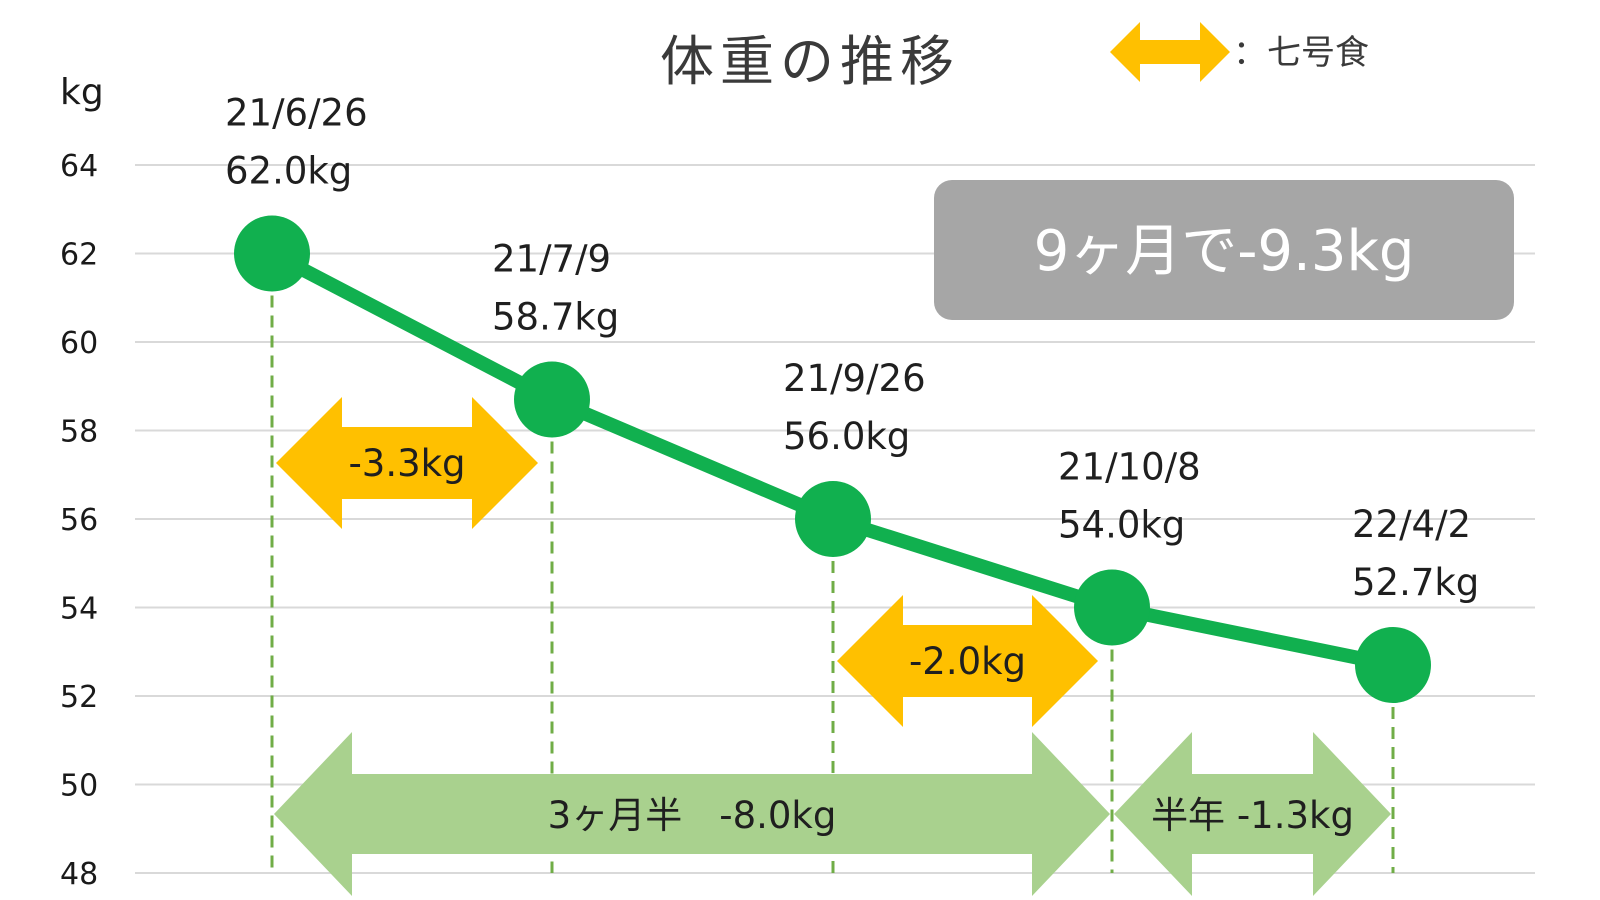 This screenshot has width=1600, height=900. Describe the element at coordinates (79, 697) in the screenshot. I see `y-tick-label: 52` at that location.